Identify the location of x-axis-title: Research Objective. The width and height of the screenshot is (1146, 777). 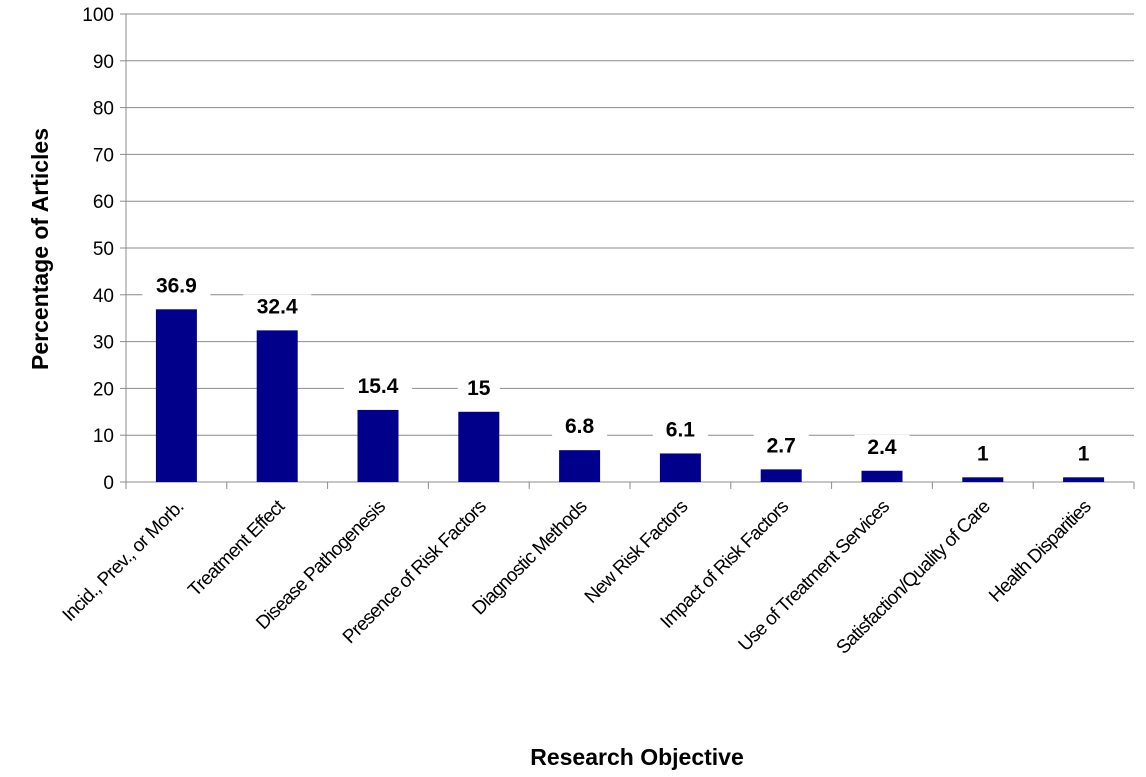
(637, 757).